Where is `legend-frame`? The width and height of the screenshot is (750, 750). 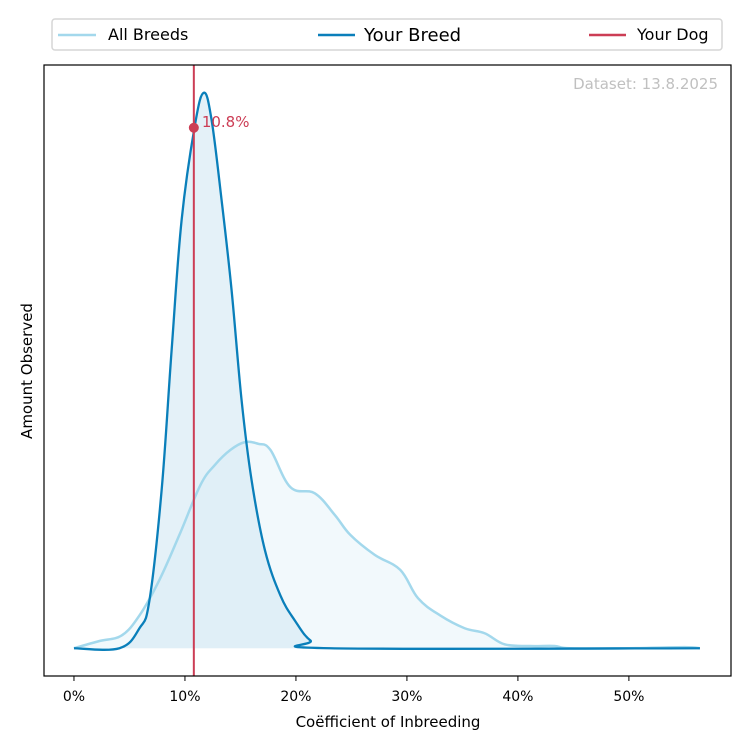 legend-frame is located at coordinates (387, 34).